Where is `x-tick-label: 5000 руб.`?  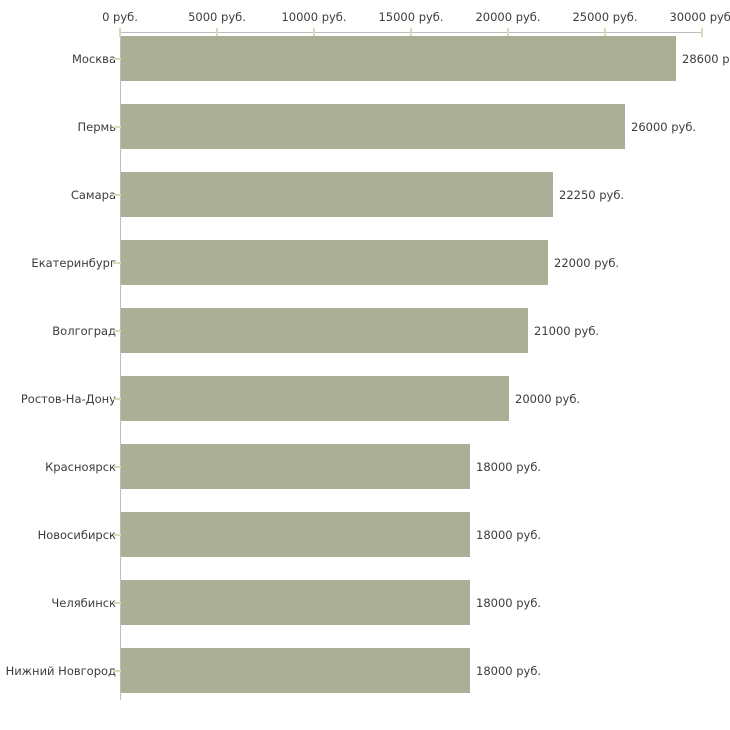
x-tick-label: 5000 руб. is located at coordinates (217, 17).